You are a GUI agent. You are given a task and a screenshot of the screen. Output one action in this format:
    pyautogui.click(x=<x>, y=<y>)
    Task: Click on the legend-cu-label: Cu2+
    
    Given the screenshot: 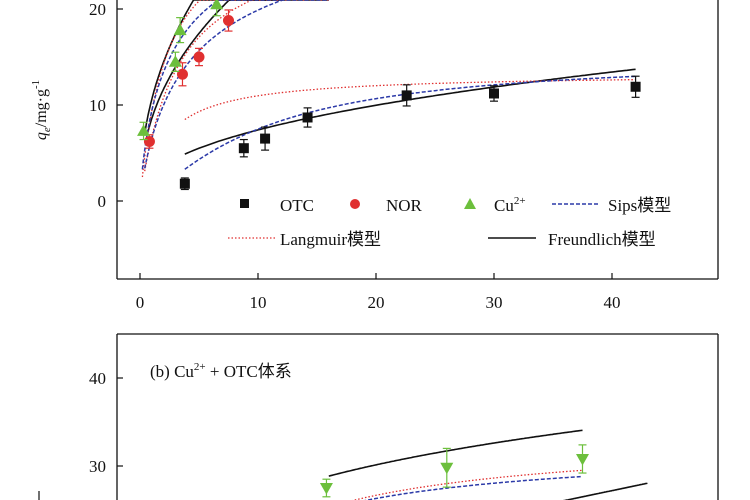 What is the action you would take?
    pyautogui.click(x=510, y=205)
    